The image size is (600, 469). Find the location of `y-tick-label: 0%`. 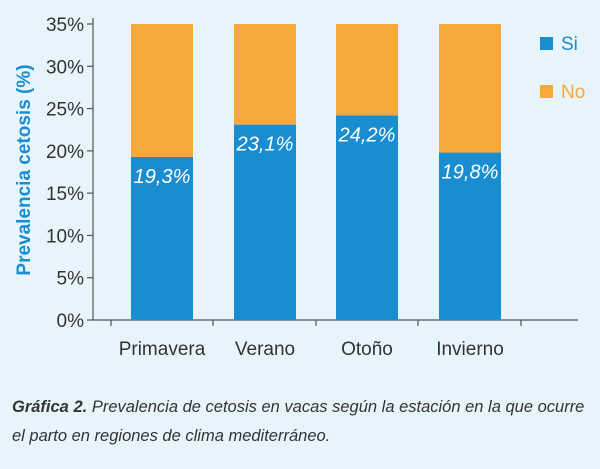

y-tick-label: 0% is located at coordinates (71, 321).